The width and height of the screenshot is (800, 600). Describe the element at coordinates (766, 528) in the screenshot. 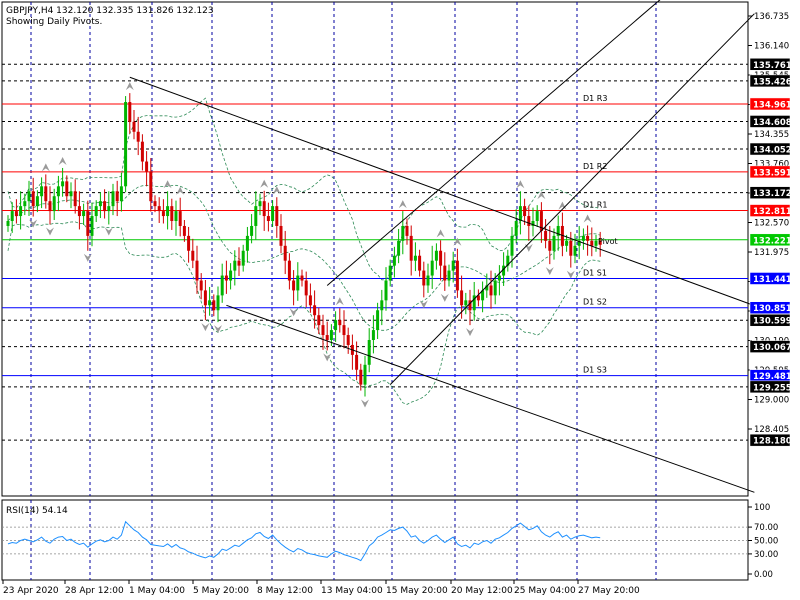

I see `rsi-tick-label: 70.00` at that location.